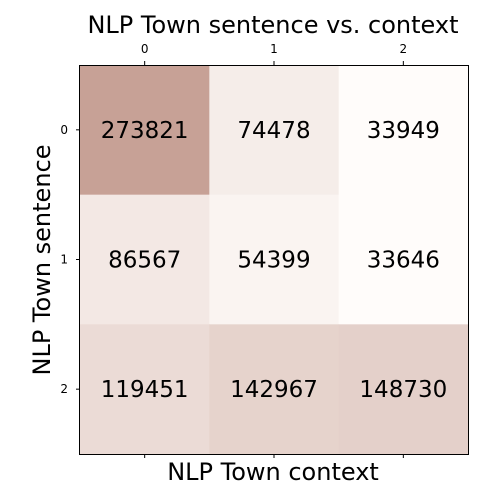 This screenshot has width=500, height=500. Describe the element at coordinates (70, 259) in the screenshot. I see `y-axis: 0 1 2` at that location.